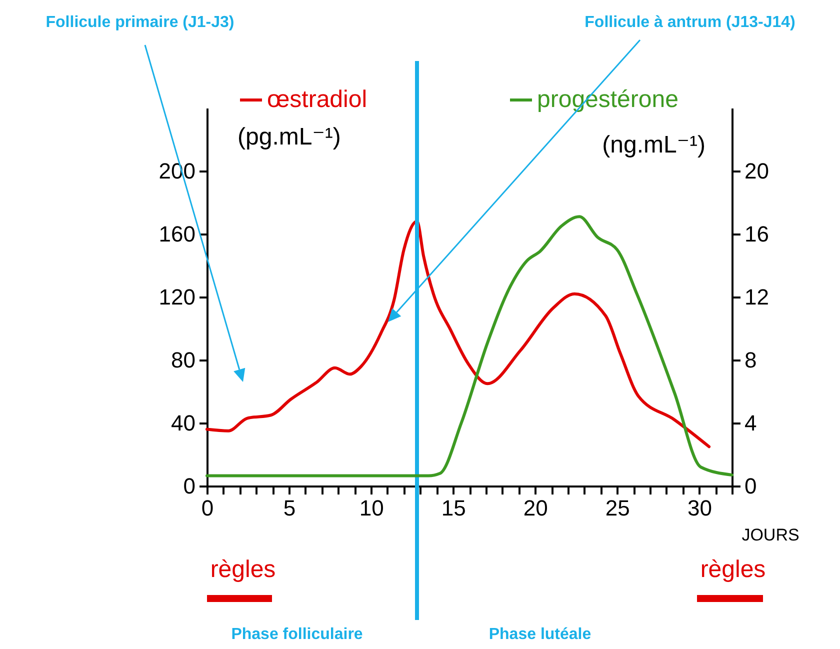 Image resolution: width=840 pixels, height=649 pixels. I want to click on y2-tick-label: 0, so click(750, 486).